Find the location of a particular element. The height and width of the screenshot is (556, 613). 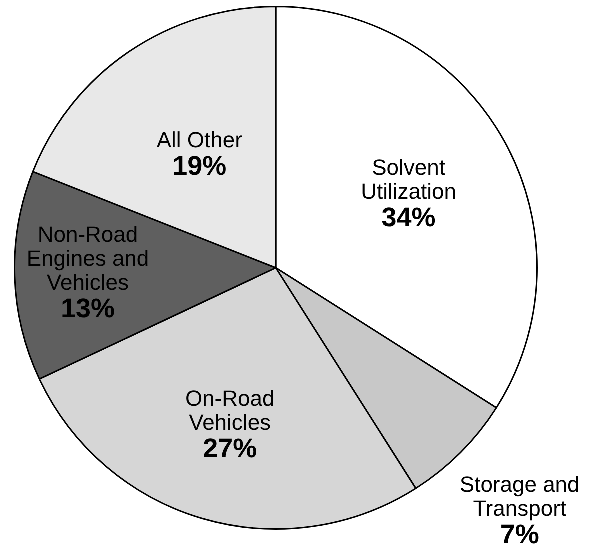

slice-label: All Other is located at coordinates (199, 140).